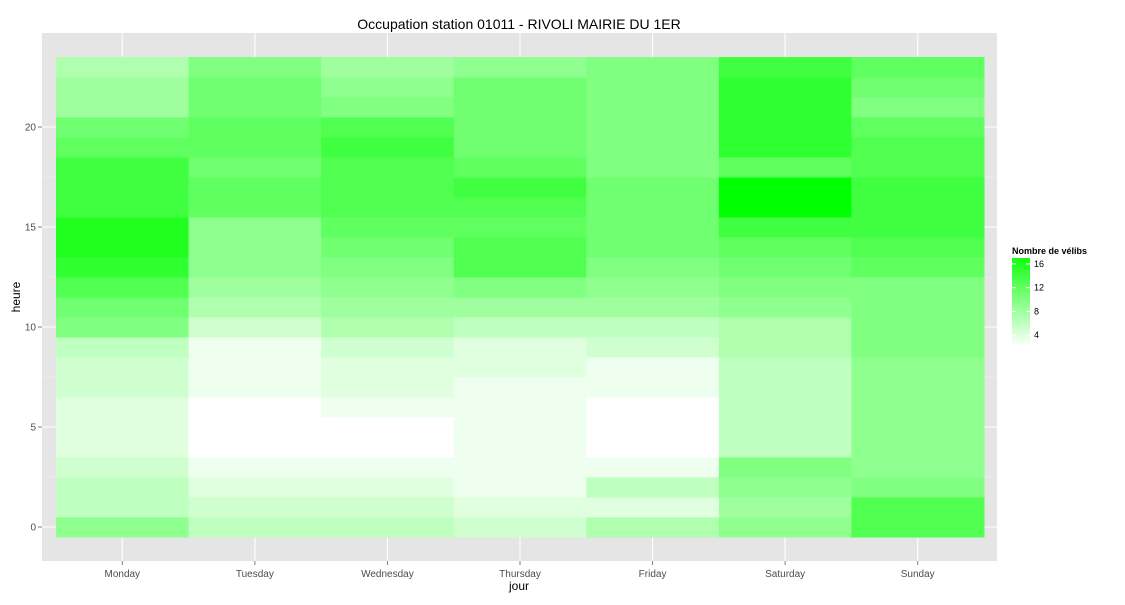  Describe the element at coordinates (520, 507) in the screenshot. I see `heatmap-tile: Thursday 1h: 4` at that location.